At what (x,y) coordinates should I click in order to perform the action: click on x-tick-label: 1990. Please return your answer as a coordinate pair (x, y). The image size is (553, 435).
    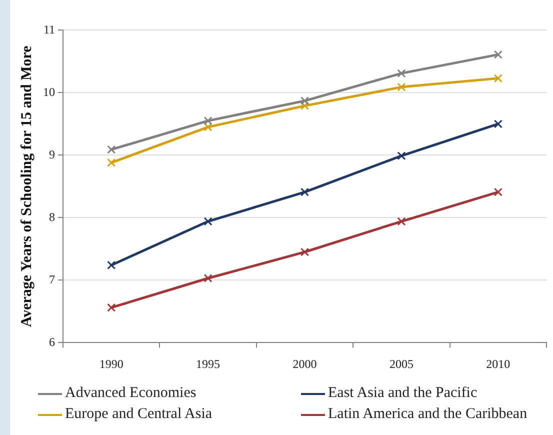
    Looking at the image, I should click on (111, 363).